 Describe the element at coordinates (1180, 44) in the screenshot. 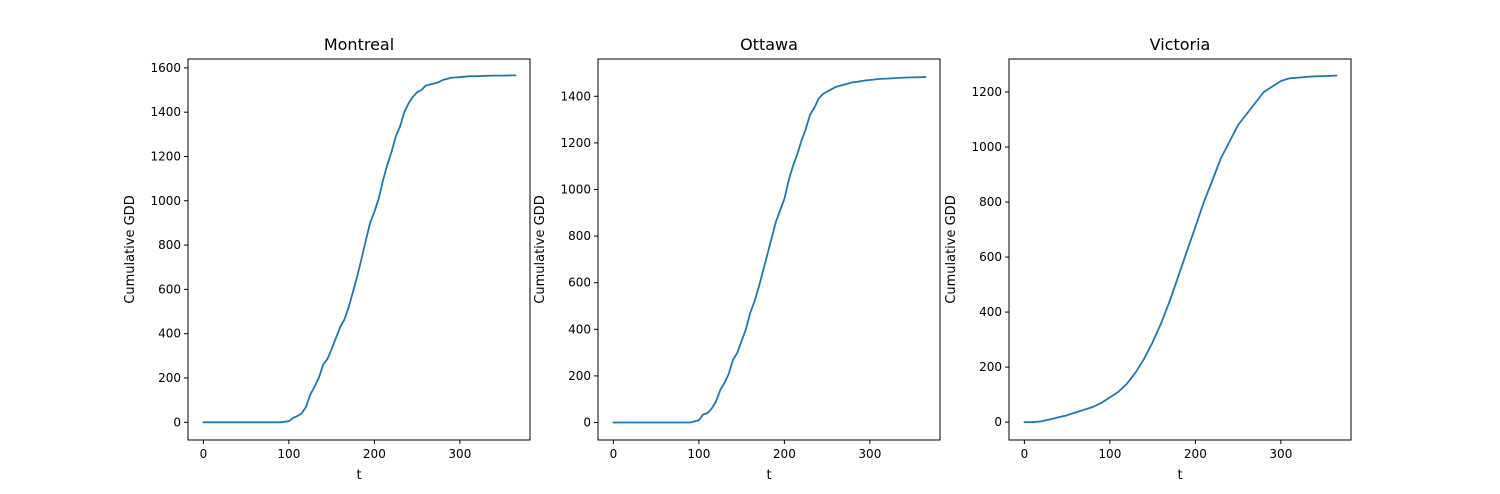

I see `chart-title: Victoria` at that location.